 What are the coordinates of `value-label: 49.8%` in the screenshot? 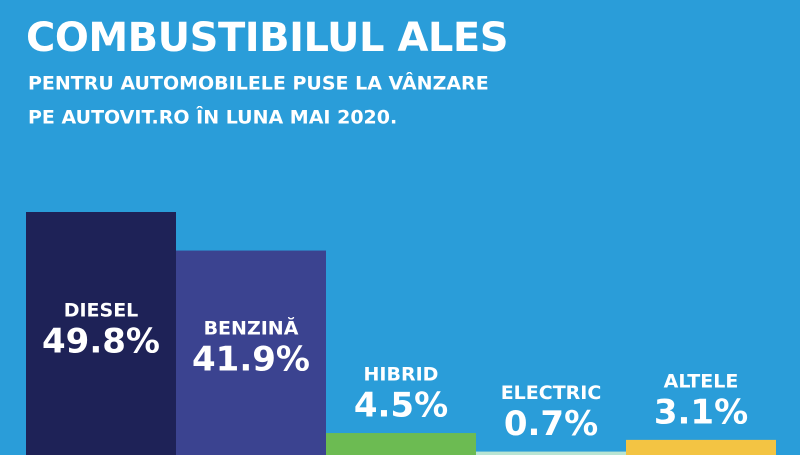 It's located at (101, 342).